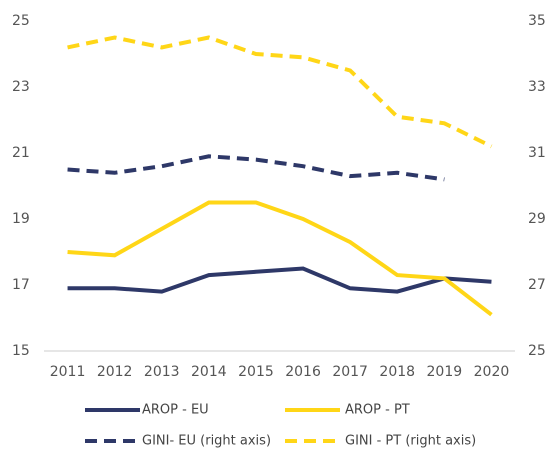 The width and height of the screenshot is (551, 450). Describe the element at coordinates (175, 410) in the screenshot. I see `legend-label: AROP - EU` at that location.